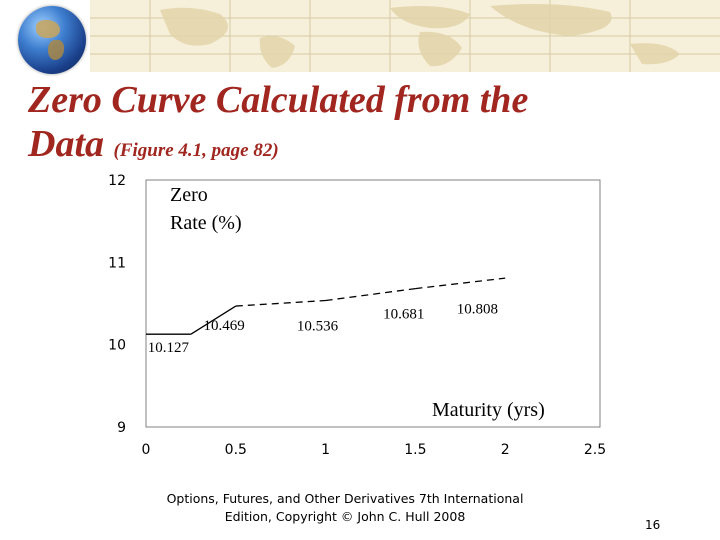  Describe the element at coordinates (415, 450) in the screenshot. I see `x-tick-label: 1.5` at that location.